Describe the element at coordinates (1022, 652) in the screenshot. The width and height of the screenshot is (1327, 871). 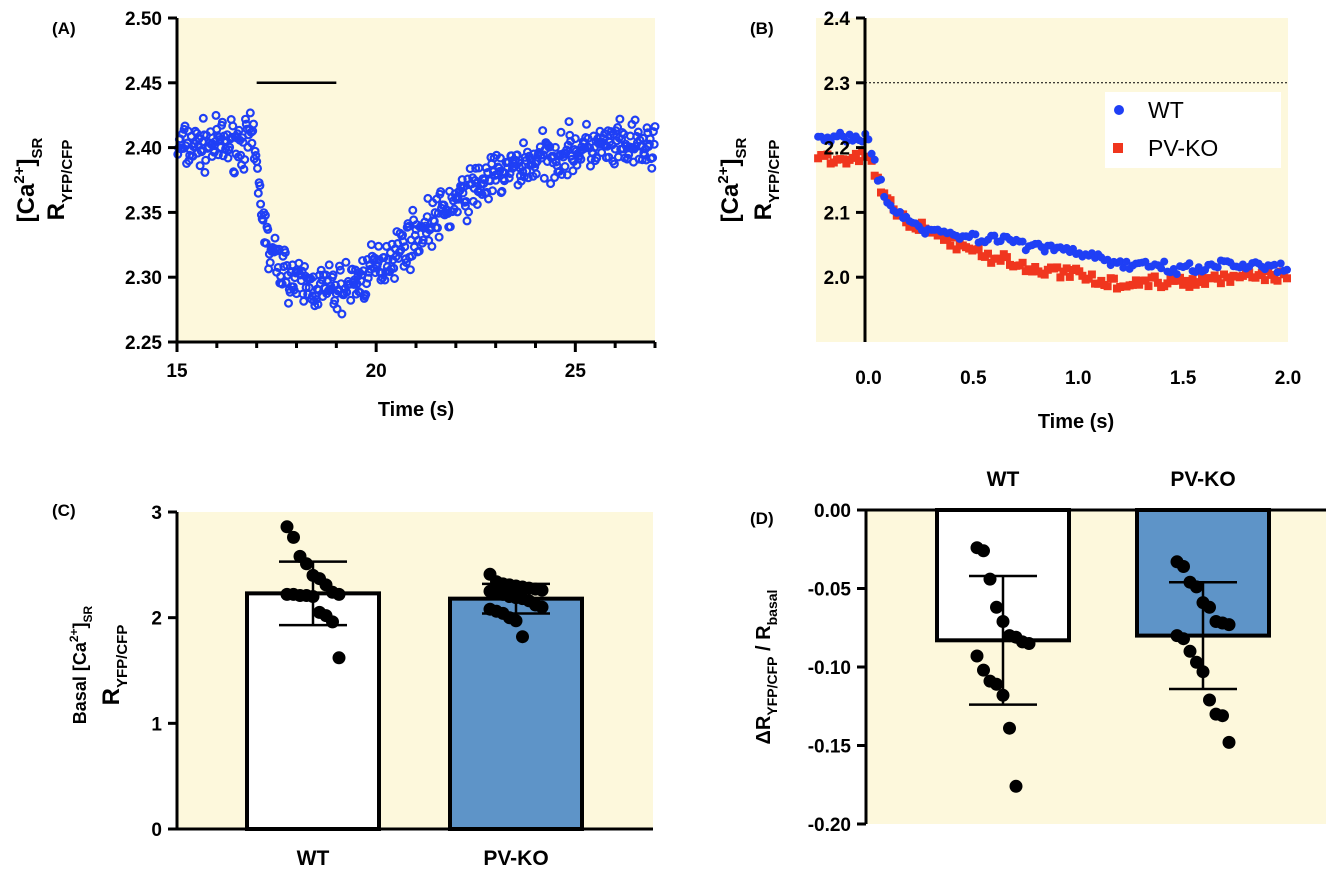
I see `panel-d-ticks: WT PV-KO 0.00 -0.05 -0.10 -0.15 -0.20` at that location.